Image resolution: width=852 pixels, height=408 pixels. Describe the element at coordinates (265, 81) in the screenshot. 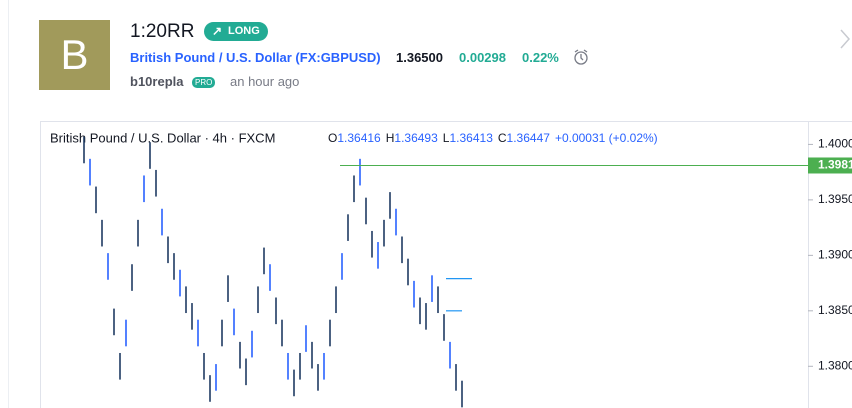

I see `time: an hour ago` at that location.